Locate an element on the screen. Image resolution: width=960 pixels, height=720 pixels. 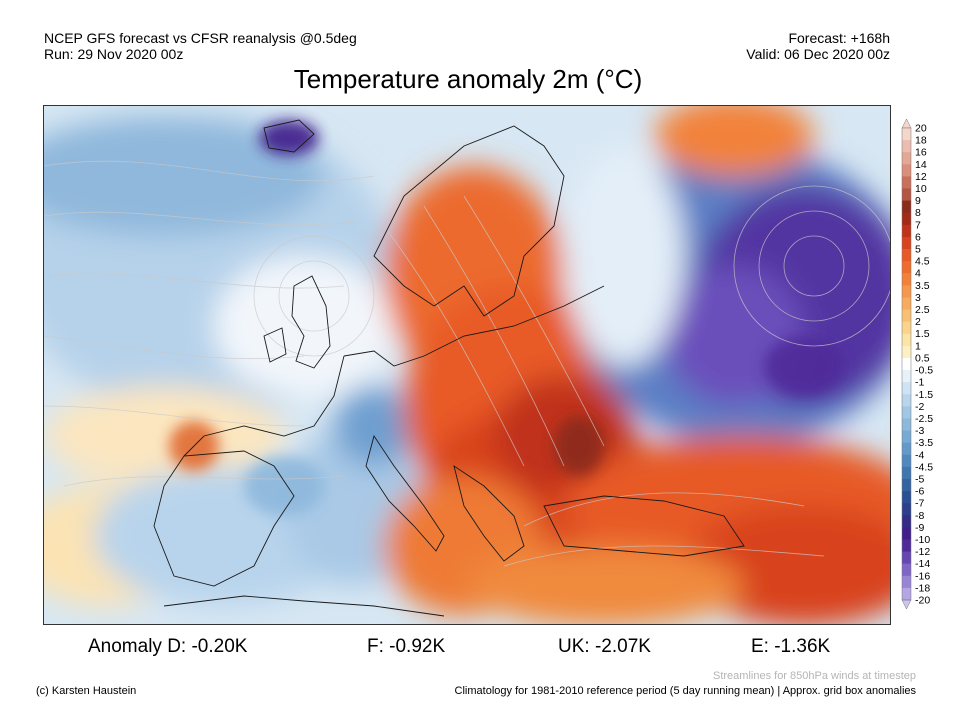
colorbar-tick-label: -10 is located at coordinates (922, 540).